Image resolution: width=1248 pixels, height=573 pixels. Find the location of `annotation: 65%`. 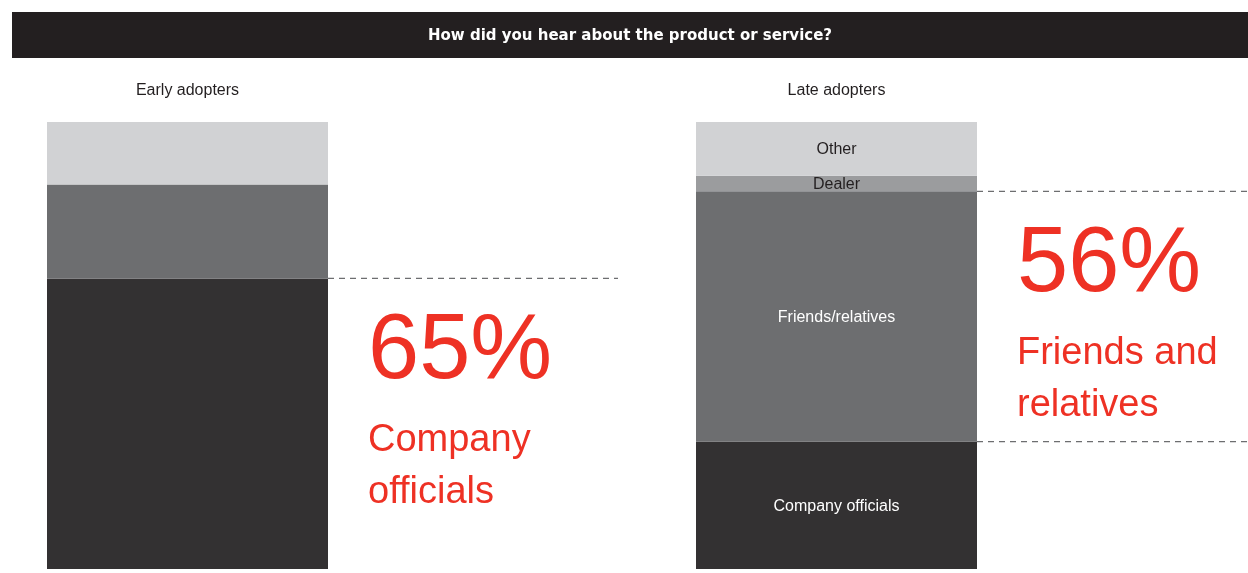

annotation: 65% is located at coordinates (460, 346).